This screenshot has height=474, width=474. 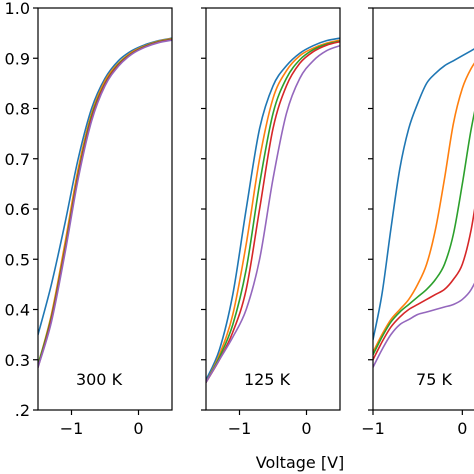 What do you see at coordinates (99, 379) in the screenshot?
I see `panel-1-temperature-label: 300 K` at bounding box center [99, 379].